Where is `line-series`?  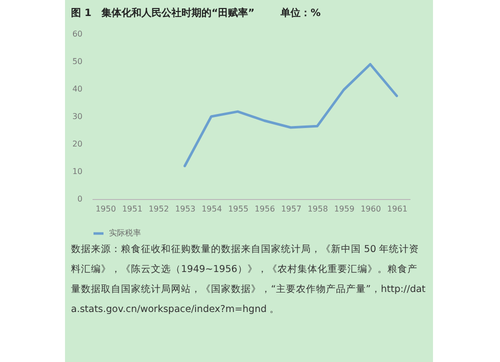
line-series is located at coordinates (291, 115).